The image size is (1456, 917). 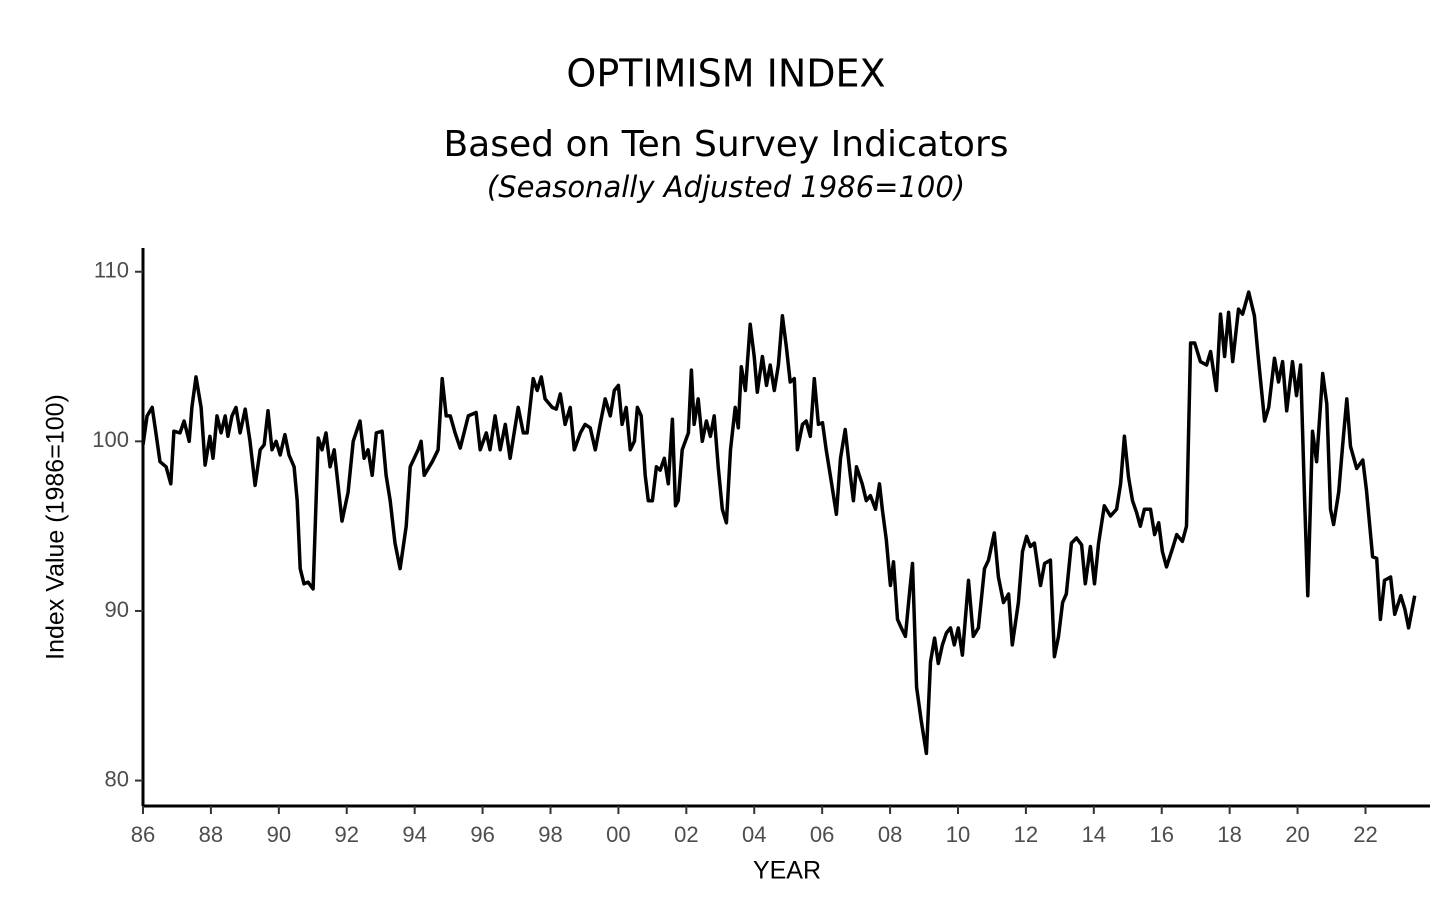 What do you see at coordinates (725, 74) in the screenshot?
I see `chart-title: OPTIMISM INDEX` at bounding box center [725, 74].